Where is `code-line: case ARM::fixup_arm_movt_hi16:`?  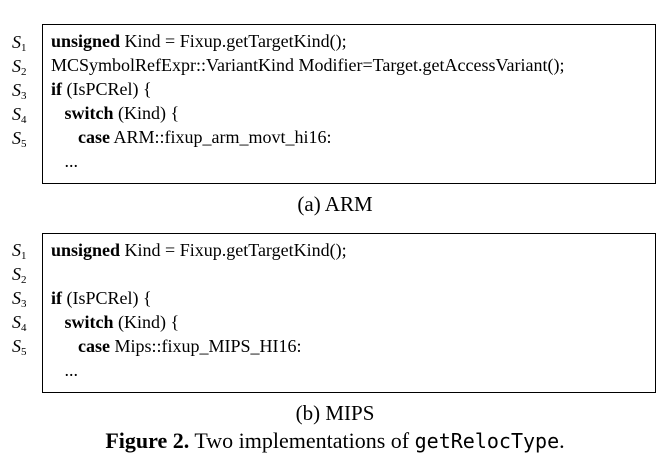 code-line: case ARM::fixup_arm_movt_hi16: is located at coordinates (205, 137).